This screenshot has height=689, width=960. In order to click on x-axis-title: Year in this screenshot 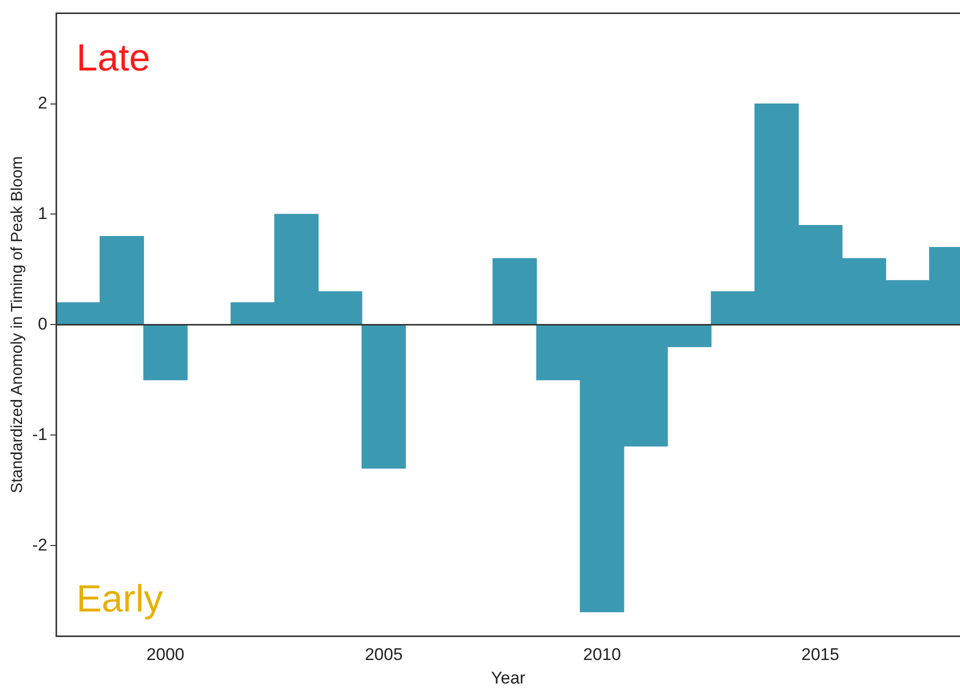, I will do `click(508, 678)`.